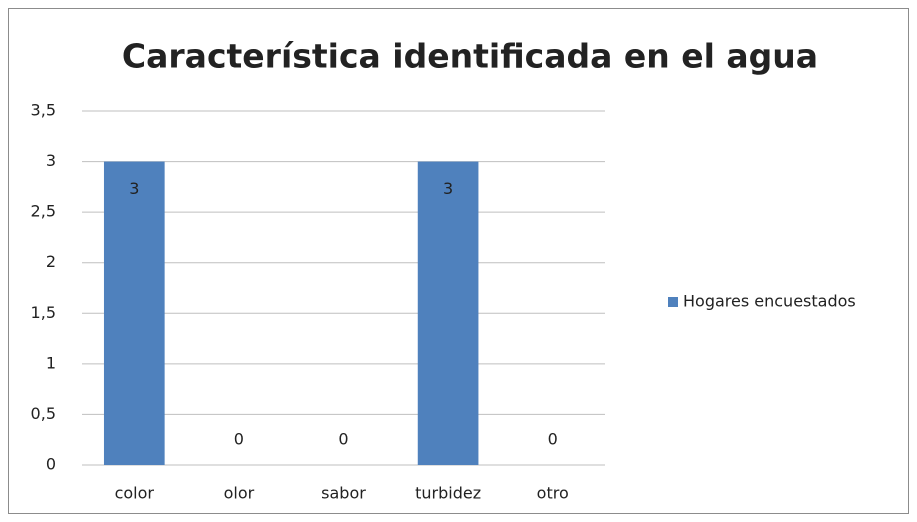 This screenshot has width=917, height=522. Describe the element at coordinates (43, 413) in the screenshot. I see `y-tick-label: 0,5` at that location.